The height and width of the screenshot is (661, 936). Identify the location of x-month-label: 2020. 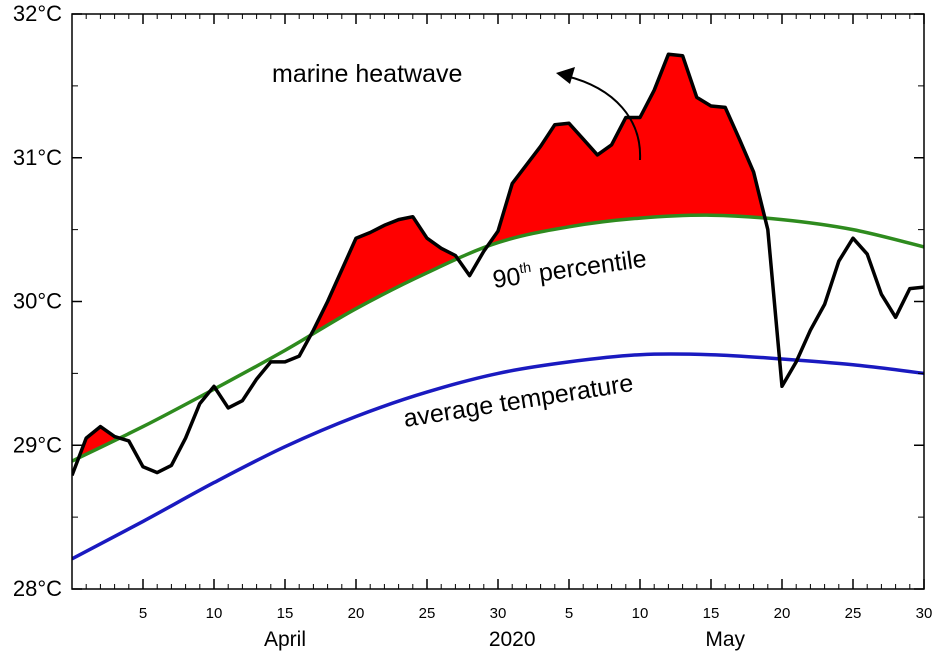
(512, 639).